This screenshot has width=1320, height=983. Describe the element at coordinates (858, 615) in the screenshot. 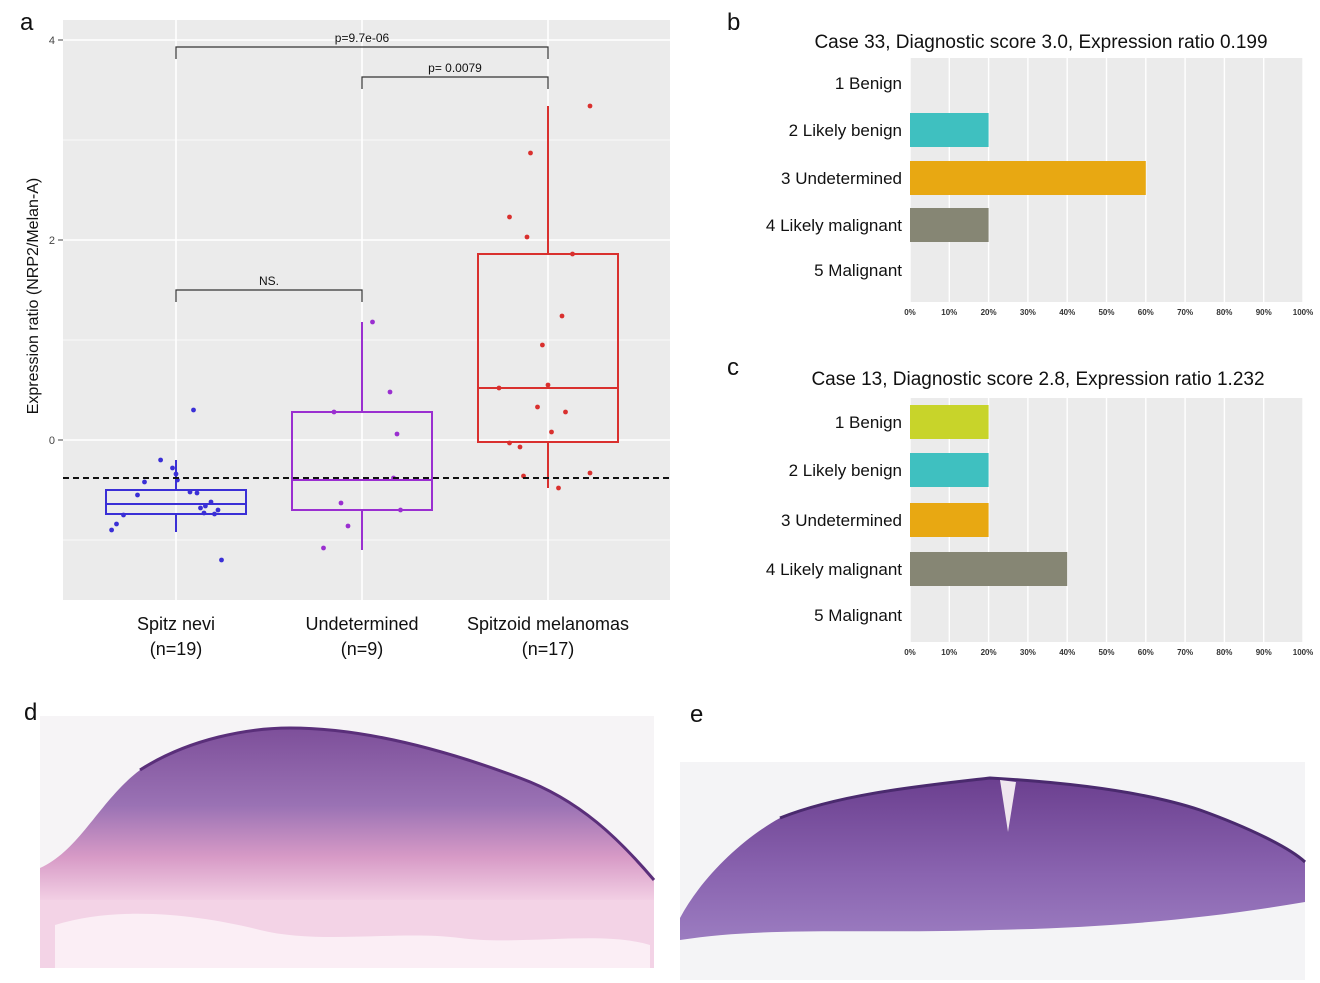

I see `category-label: 5 Malignant` at that location.